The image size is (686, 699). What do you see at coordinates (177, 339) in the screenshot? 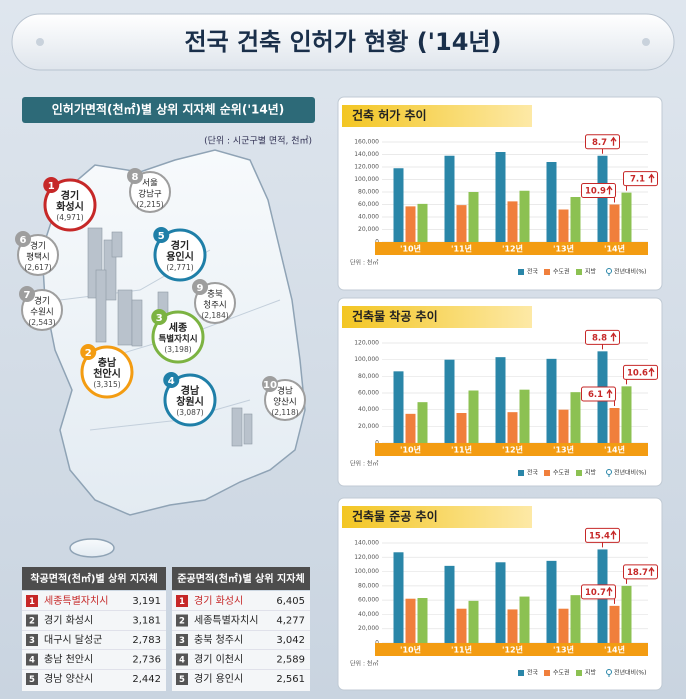
I see `city-name: 특별자치시` at bounding box center [177, 339].